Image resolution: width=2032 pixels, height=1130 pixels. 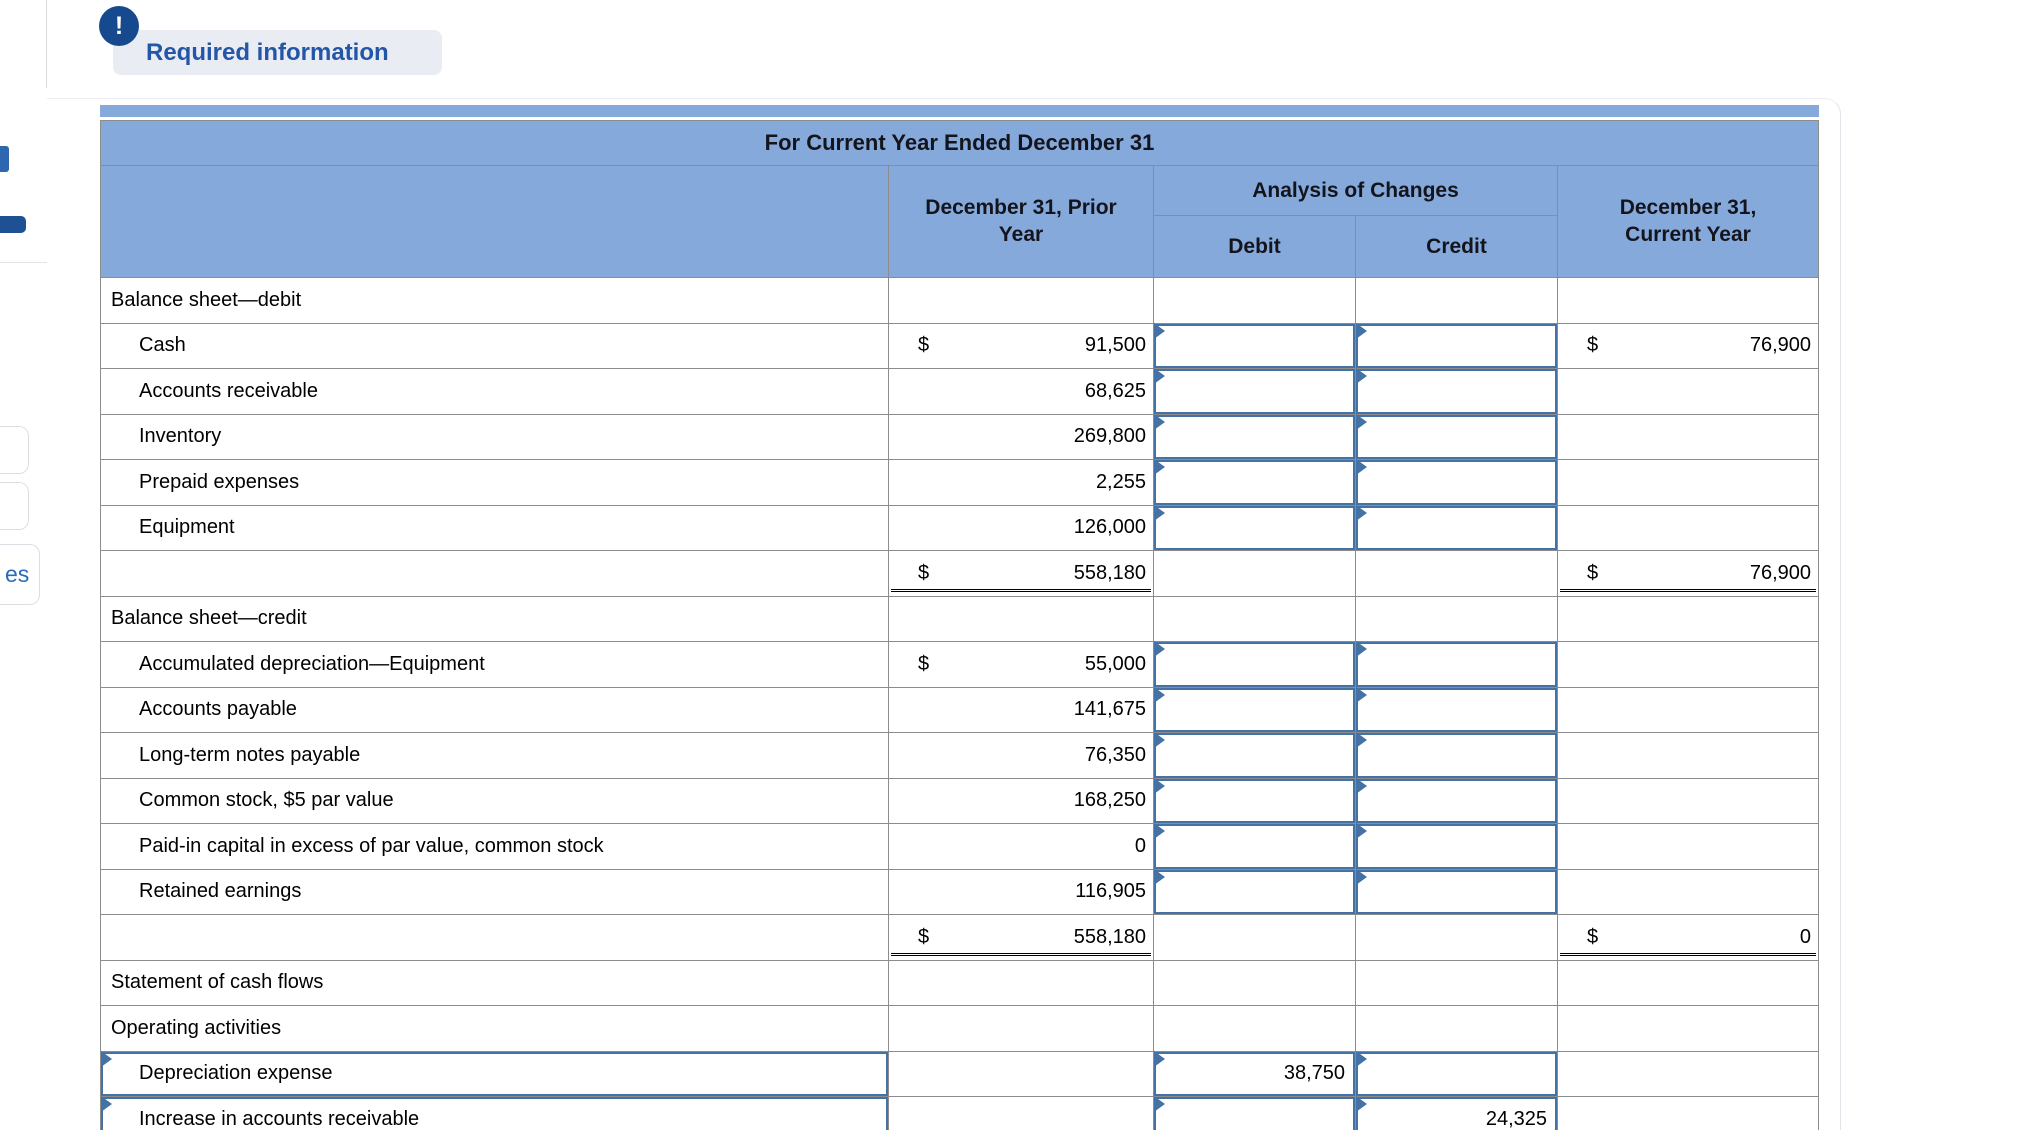 I want to click on section-row-statement-of-cash-flows: Statement of cash flows, so click(x=959, y=983).